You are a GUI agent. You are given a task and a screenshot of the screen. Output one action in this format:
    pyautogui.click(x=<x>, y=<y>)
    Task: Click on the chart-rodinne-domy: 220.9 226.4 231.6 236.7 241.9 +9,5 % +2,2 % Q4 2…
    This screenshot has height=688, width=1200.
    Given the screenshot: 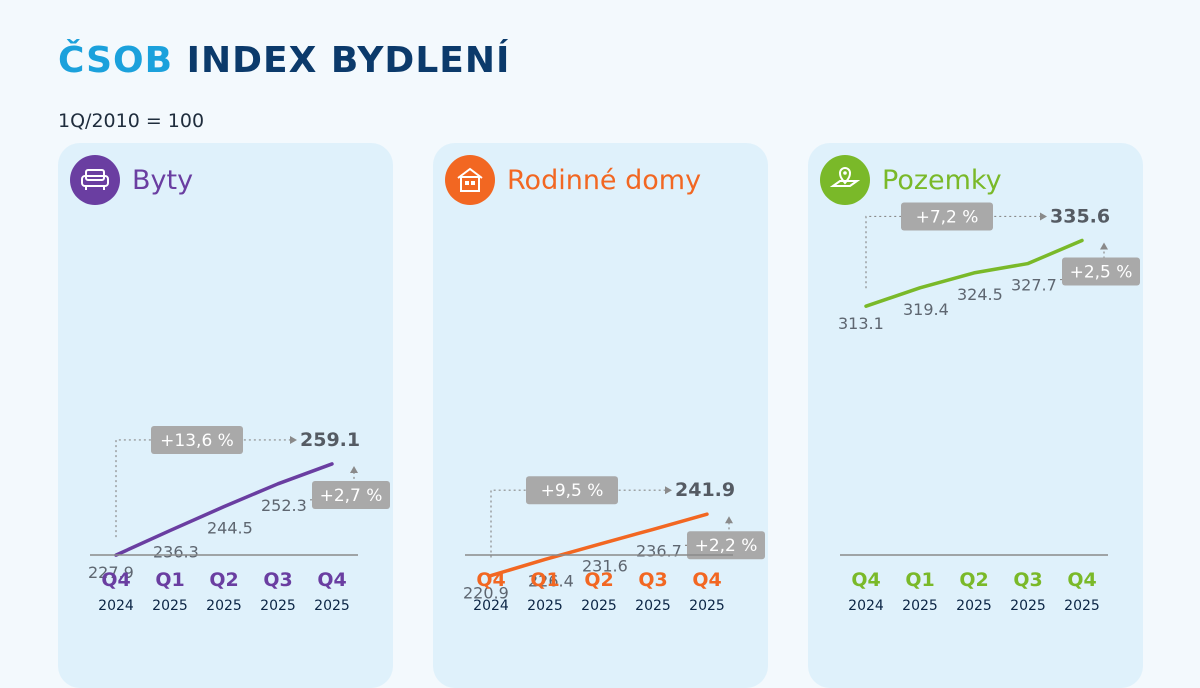 What is the action you would take?
    pyautogui.click(x=614, y=545)
    